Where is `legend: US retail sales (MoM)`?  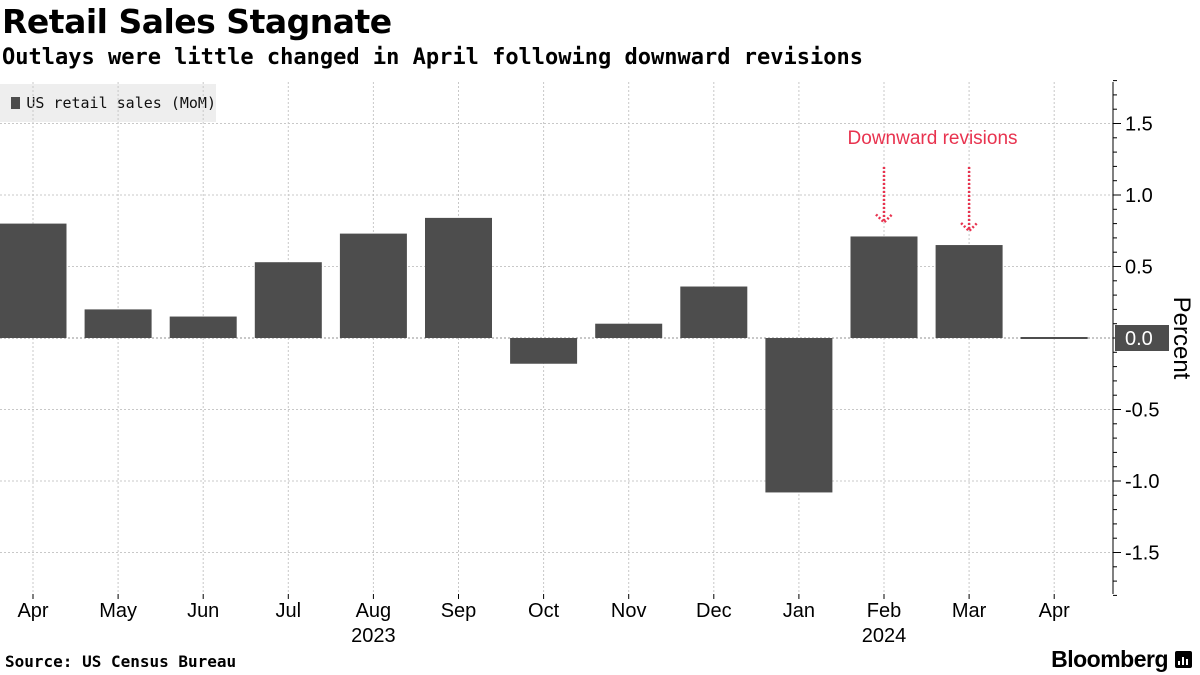
legend: US retail sales (MoM) is located at coordinates (108, 103).